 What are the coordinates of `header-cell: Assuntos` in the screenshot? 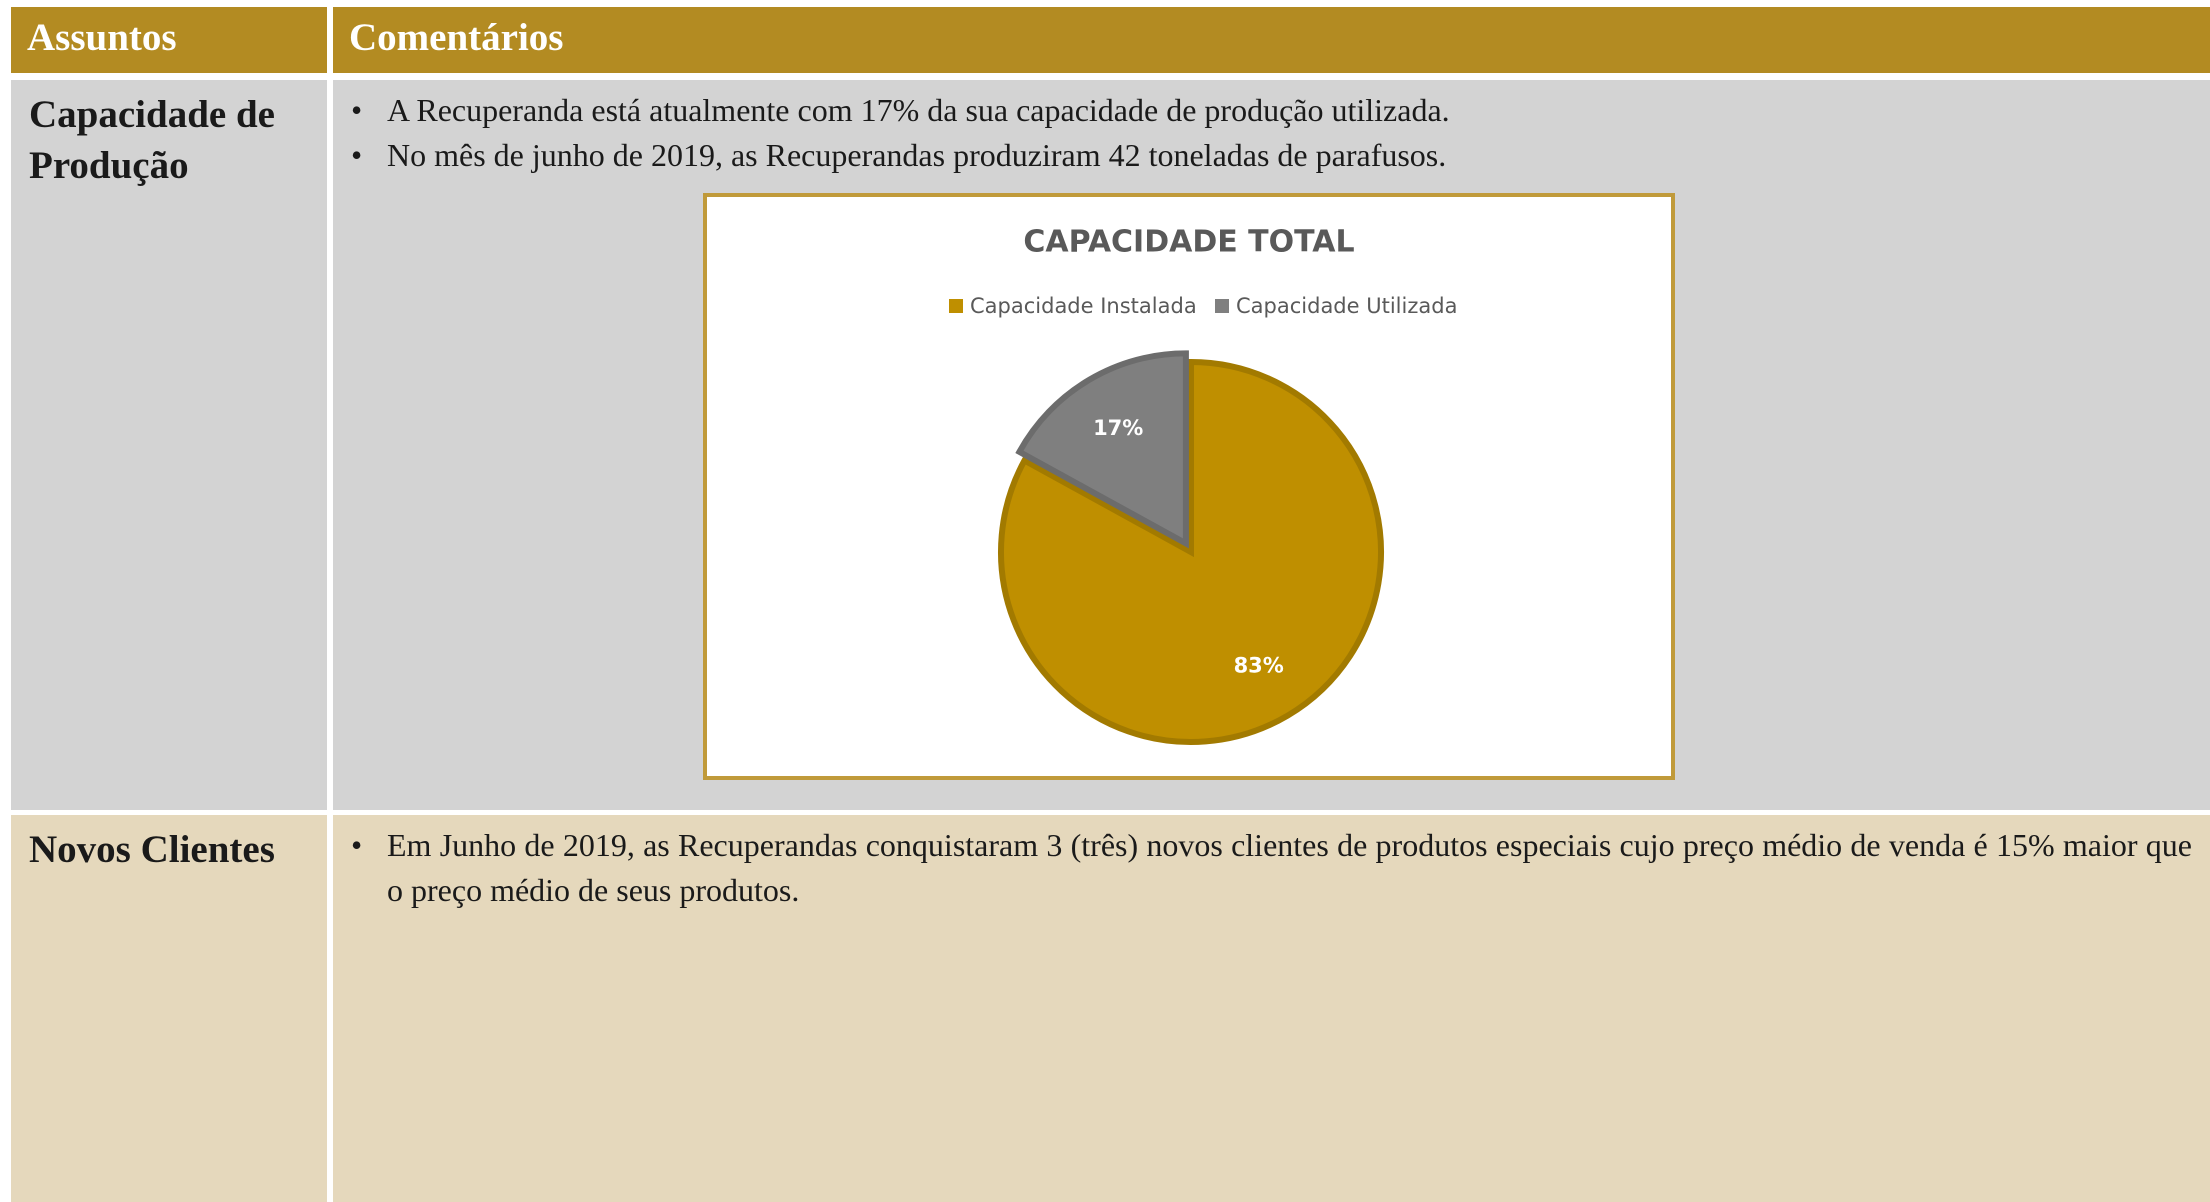 It's located at (169, 40).